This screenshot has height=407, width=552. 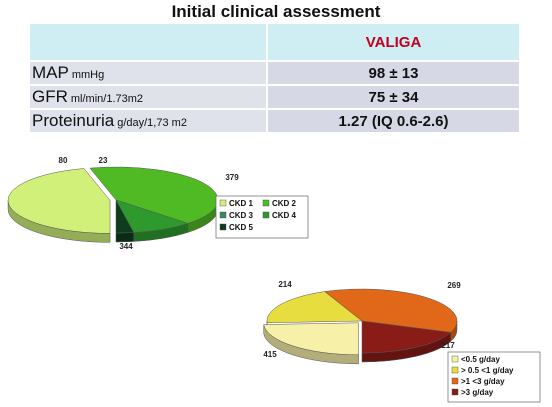 I want to click on row-label-cell: Proteinuria g/day/1,73 m2, so click(x=149, y=121).